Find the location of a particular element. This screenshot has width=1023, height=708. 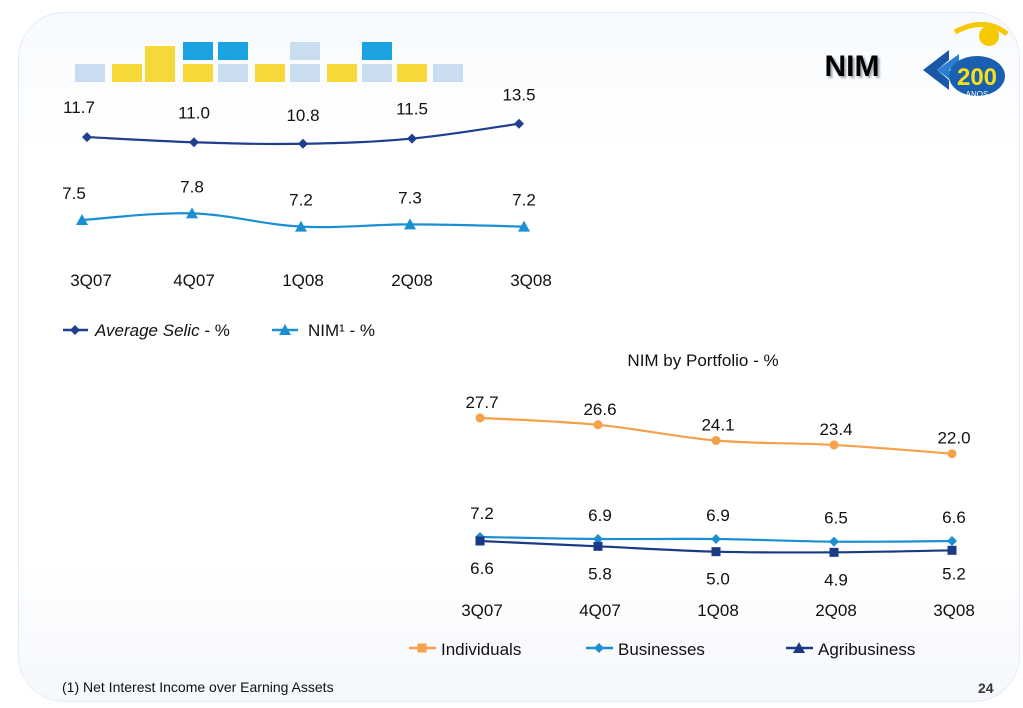

decorative-banner is located at coordinates (272, 64).